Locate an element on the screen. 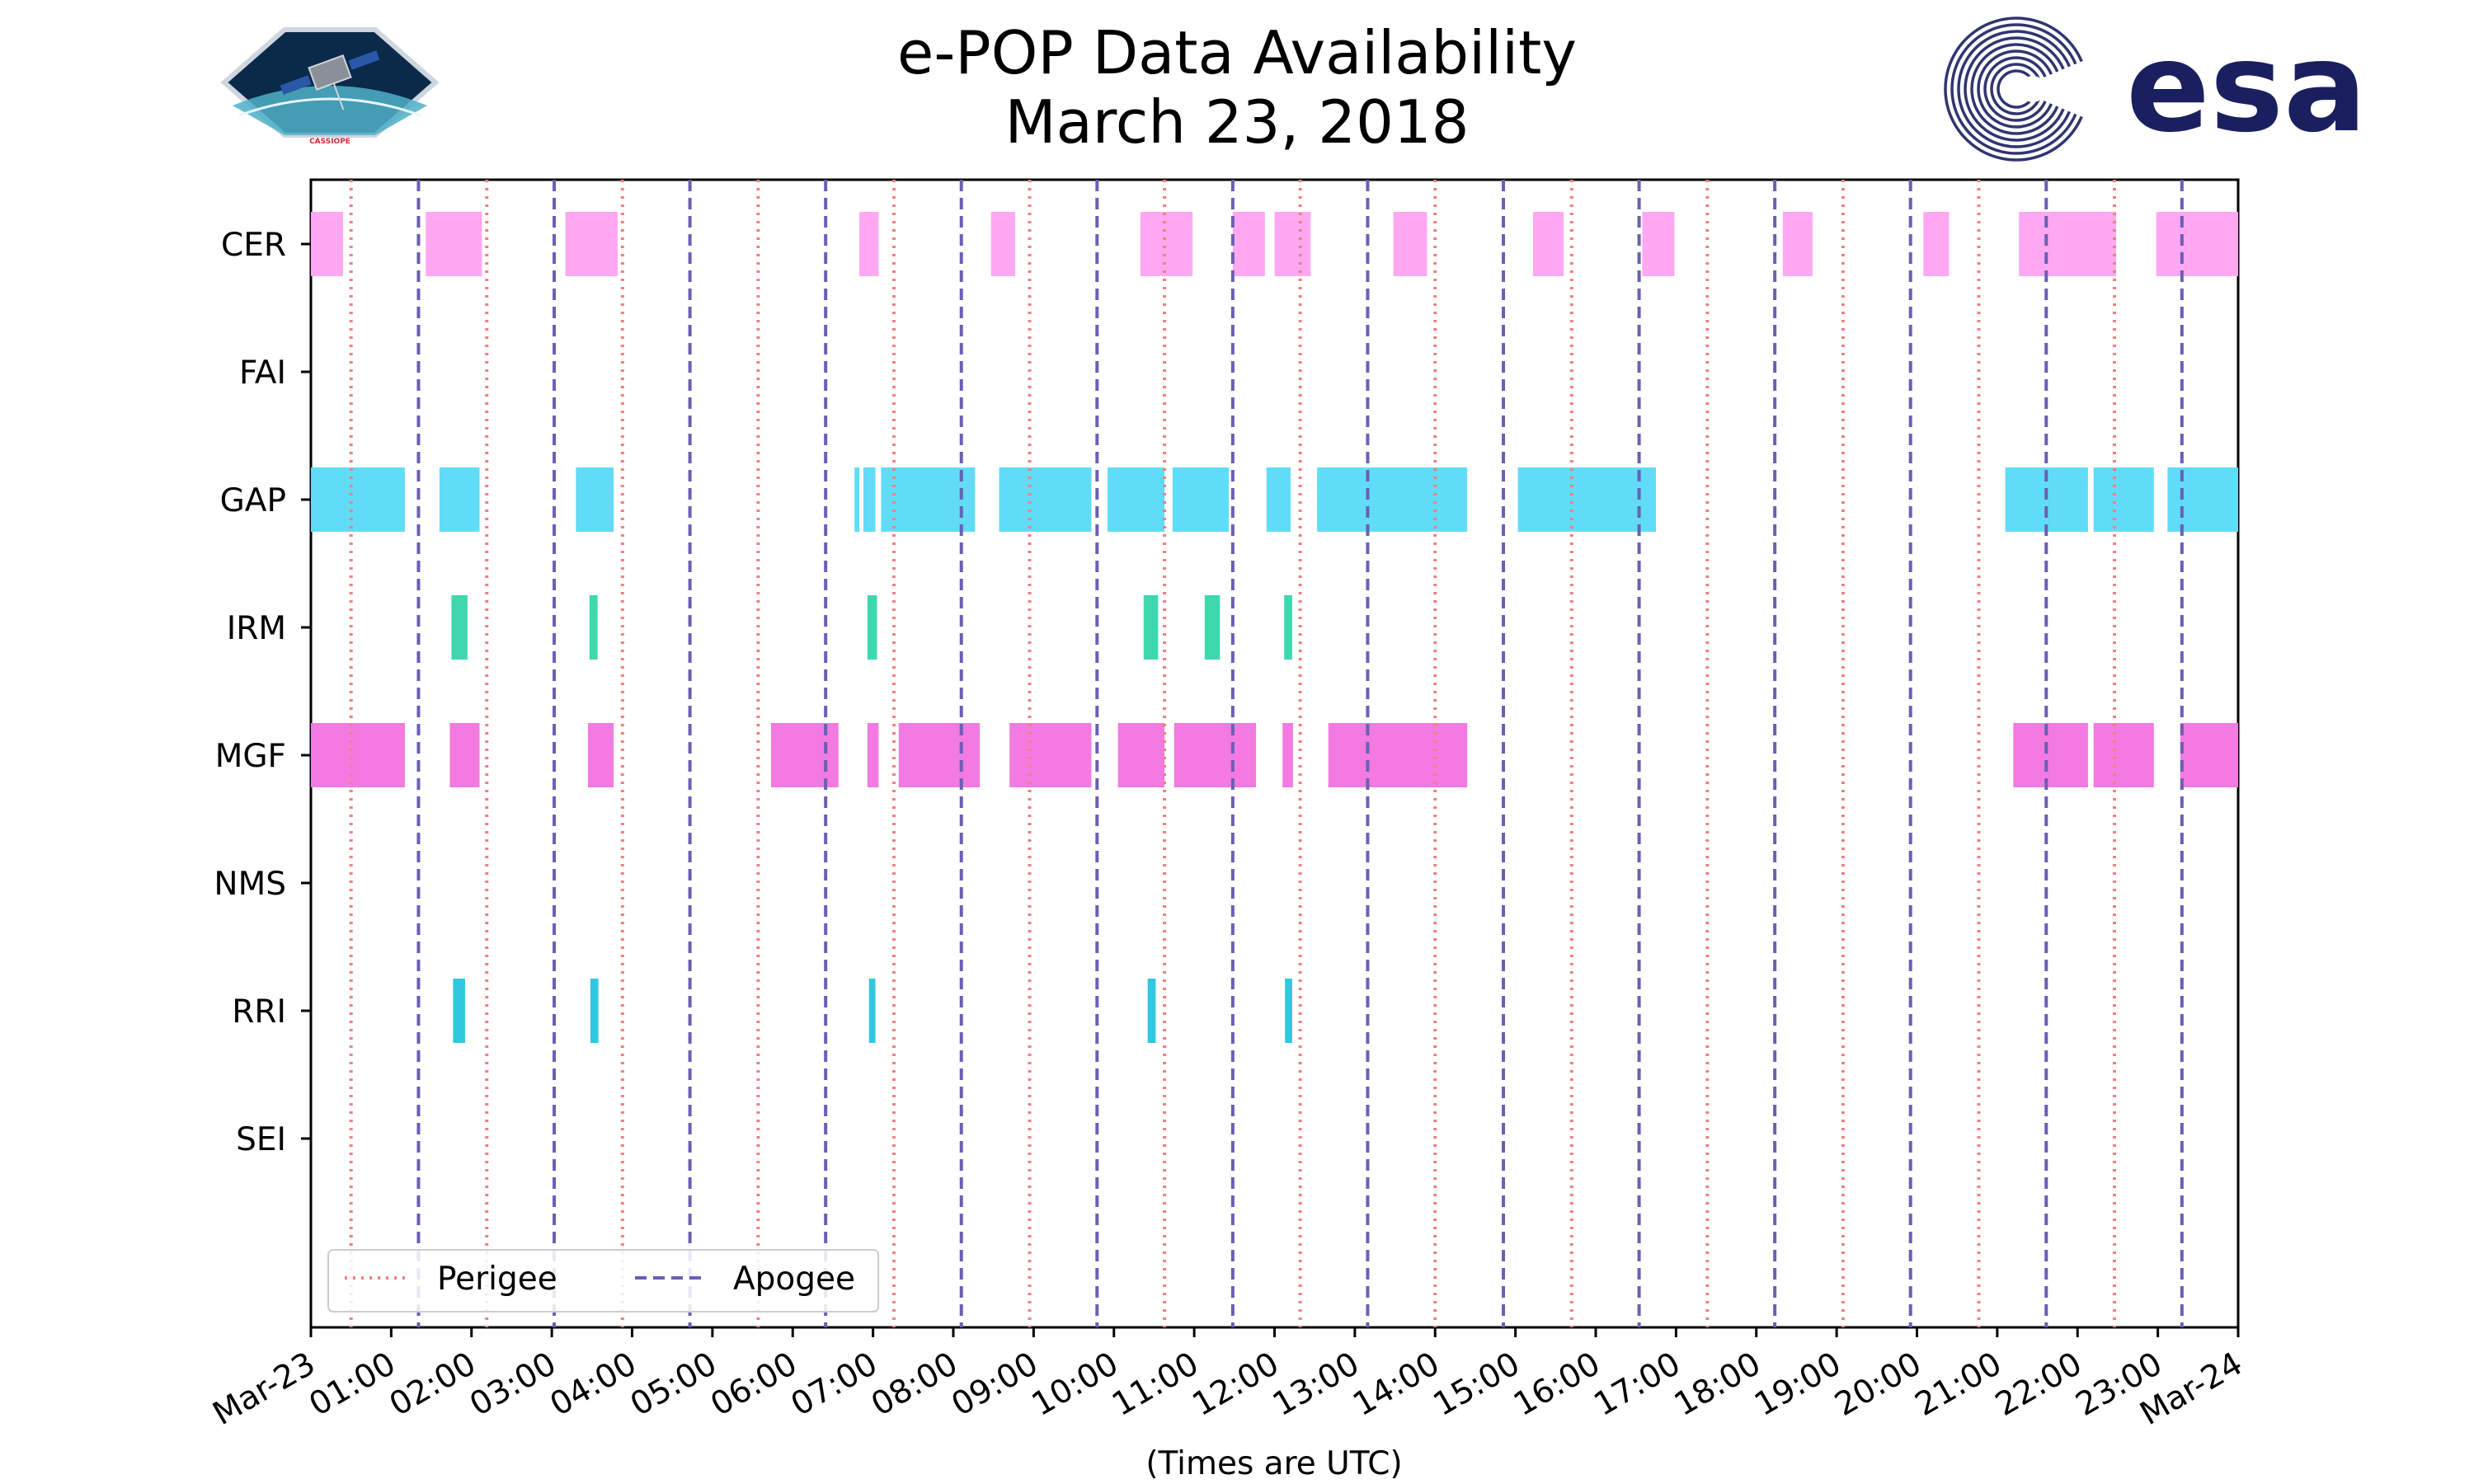 Image resolution: width=2474 pixels, height=1484 pixels. title-line-1: e-POP Data Availability is located at coordinates (1237, 52).